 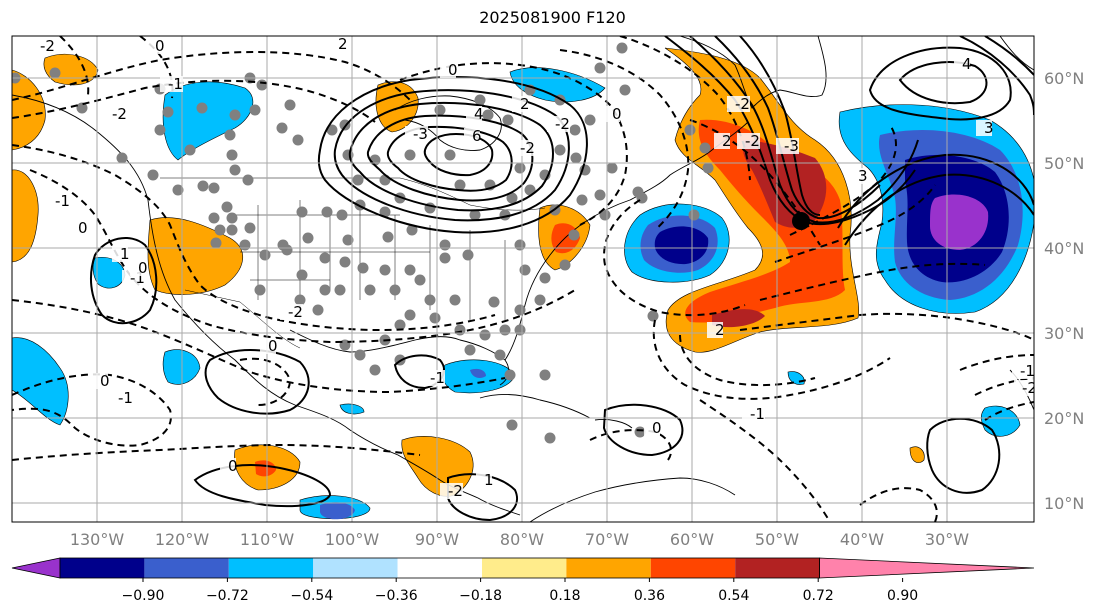 I want to click on contour-label: 1, so click(x=125, y=254).